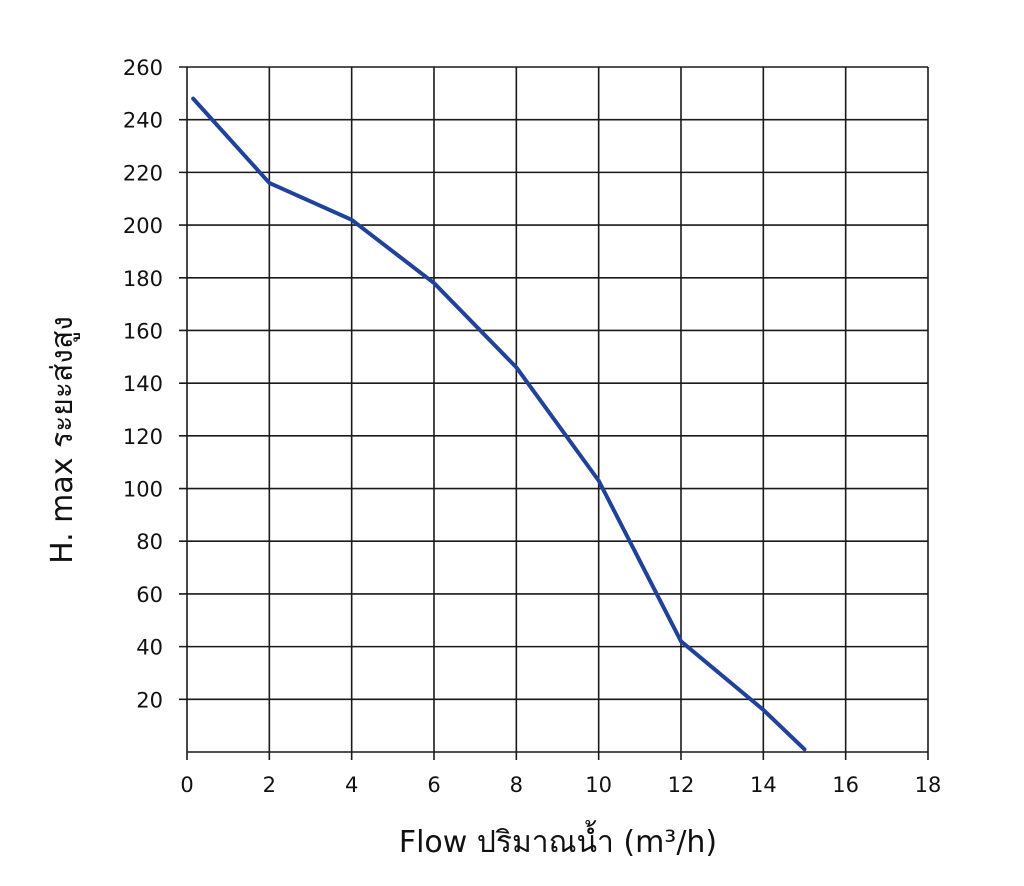 The width and height of the screenshot is (1024, 886). Describe the element at coordinates (143, 279) in the screenshot. I see `y-tick-label: 180` at that location.